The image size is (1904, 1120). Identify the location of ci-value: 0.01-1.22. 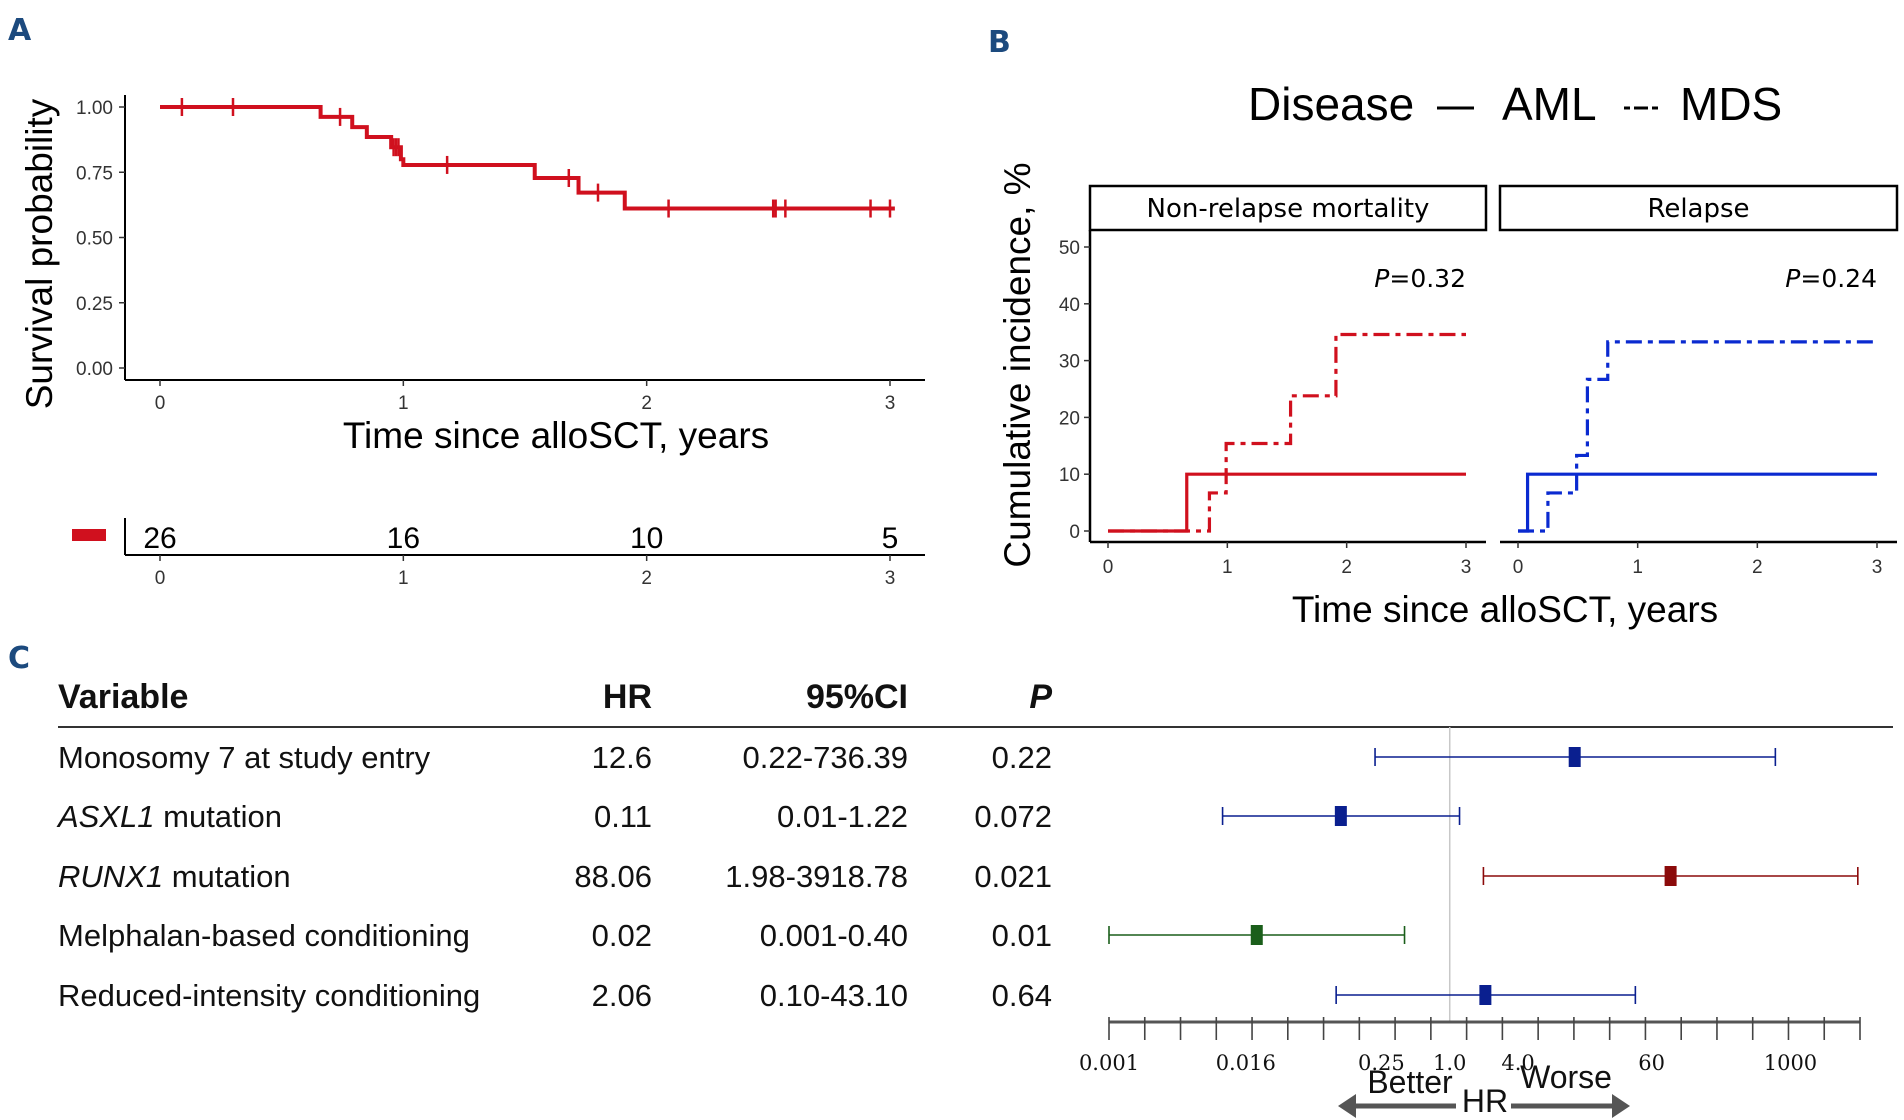
(842, 816).